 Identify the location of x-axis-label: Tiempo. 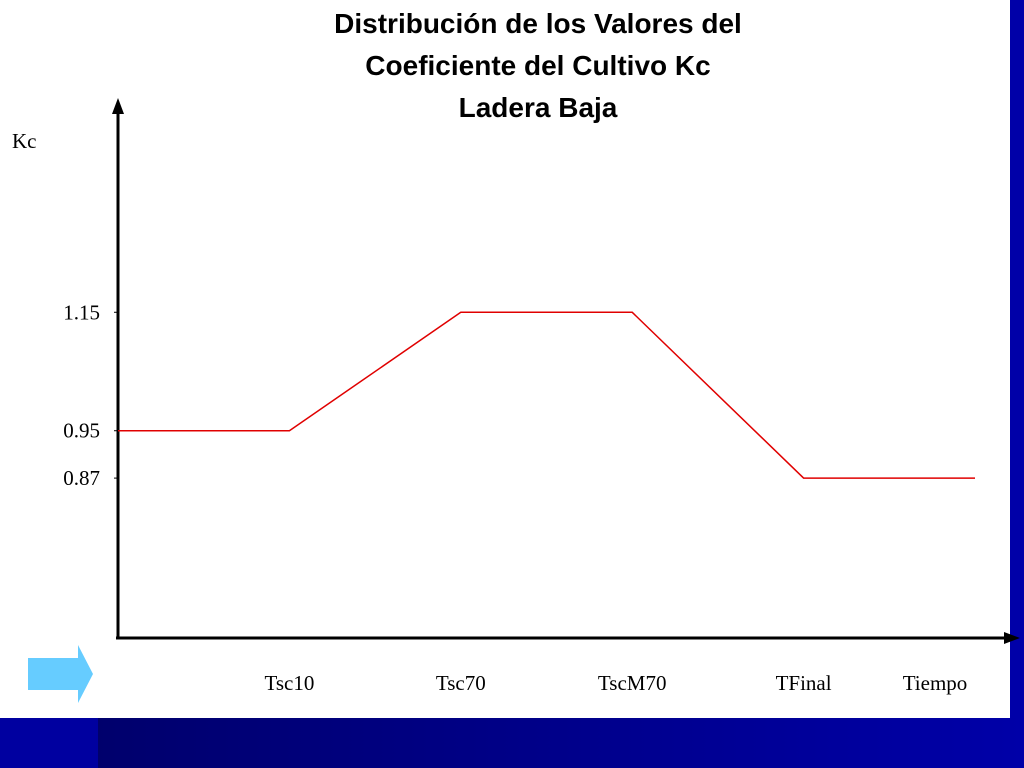
(935, 683).